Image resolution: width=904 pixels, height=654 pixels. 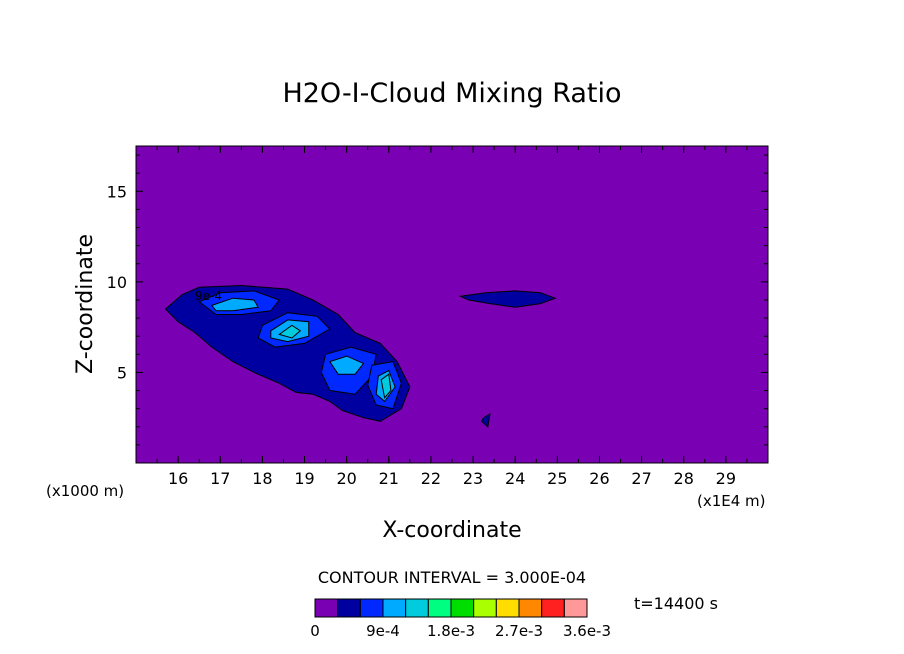 What do you see at coordinates (383, 631) in the screenshot?
I see `colorbar-label-1: 9e-4` at bounding box center [383, 631].